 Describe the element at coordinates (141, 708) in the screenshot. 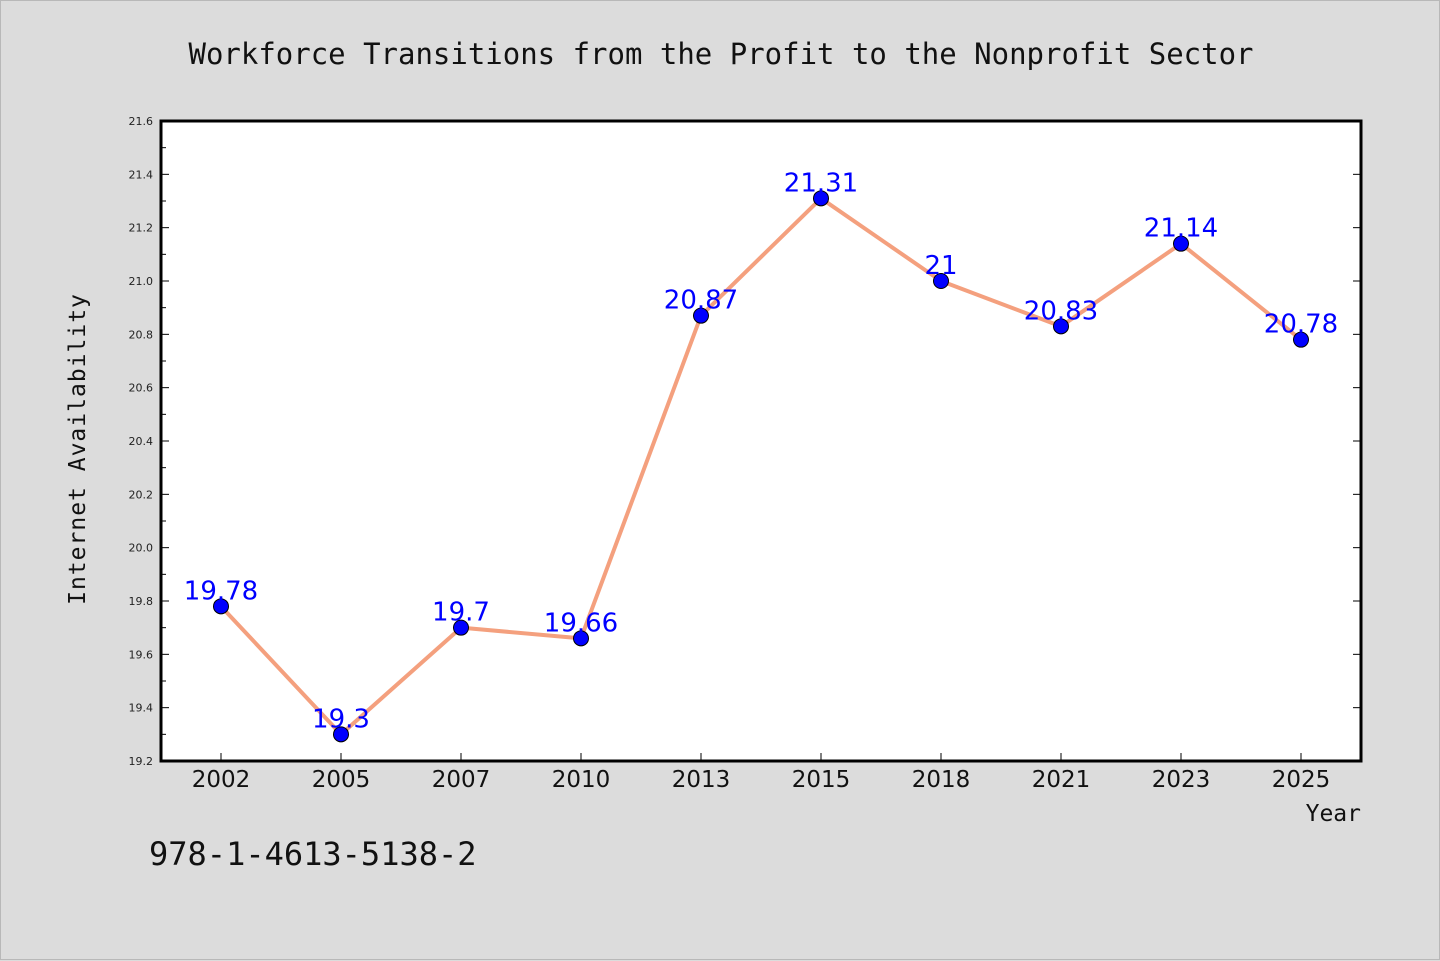

I see `y-tick-label: 19.4` at that location.